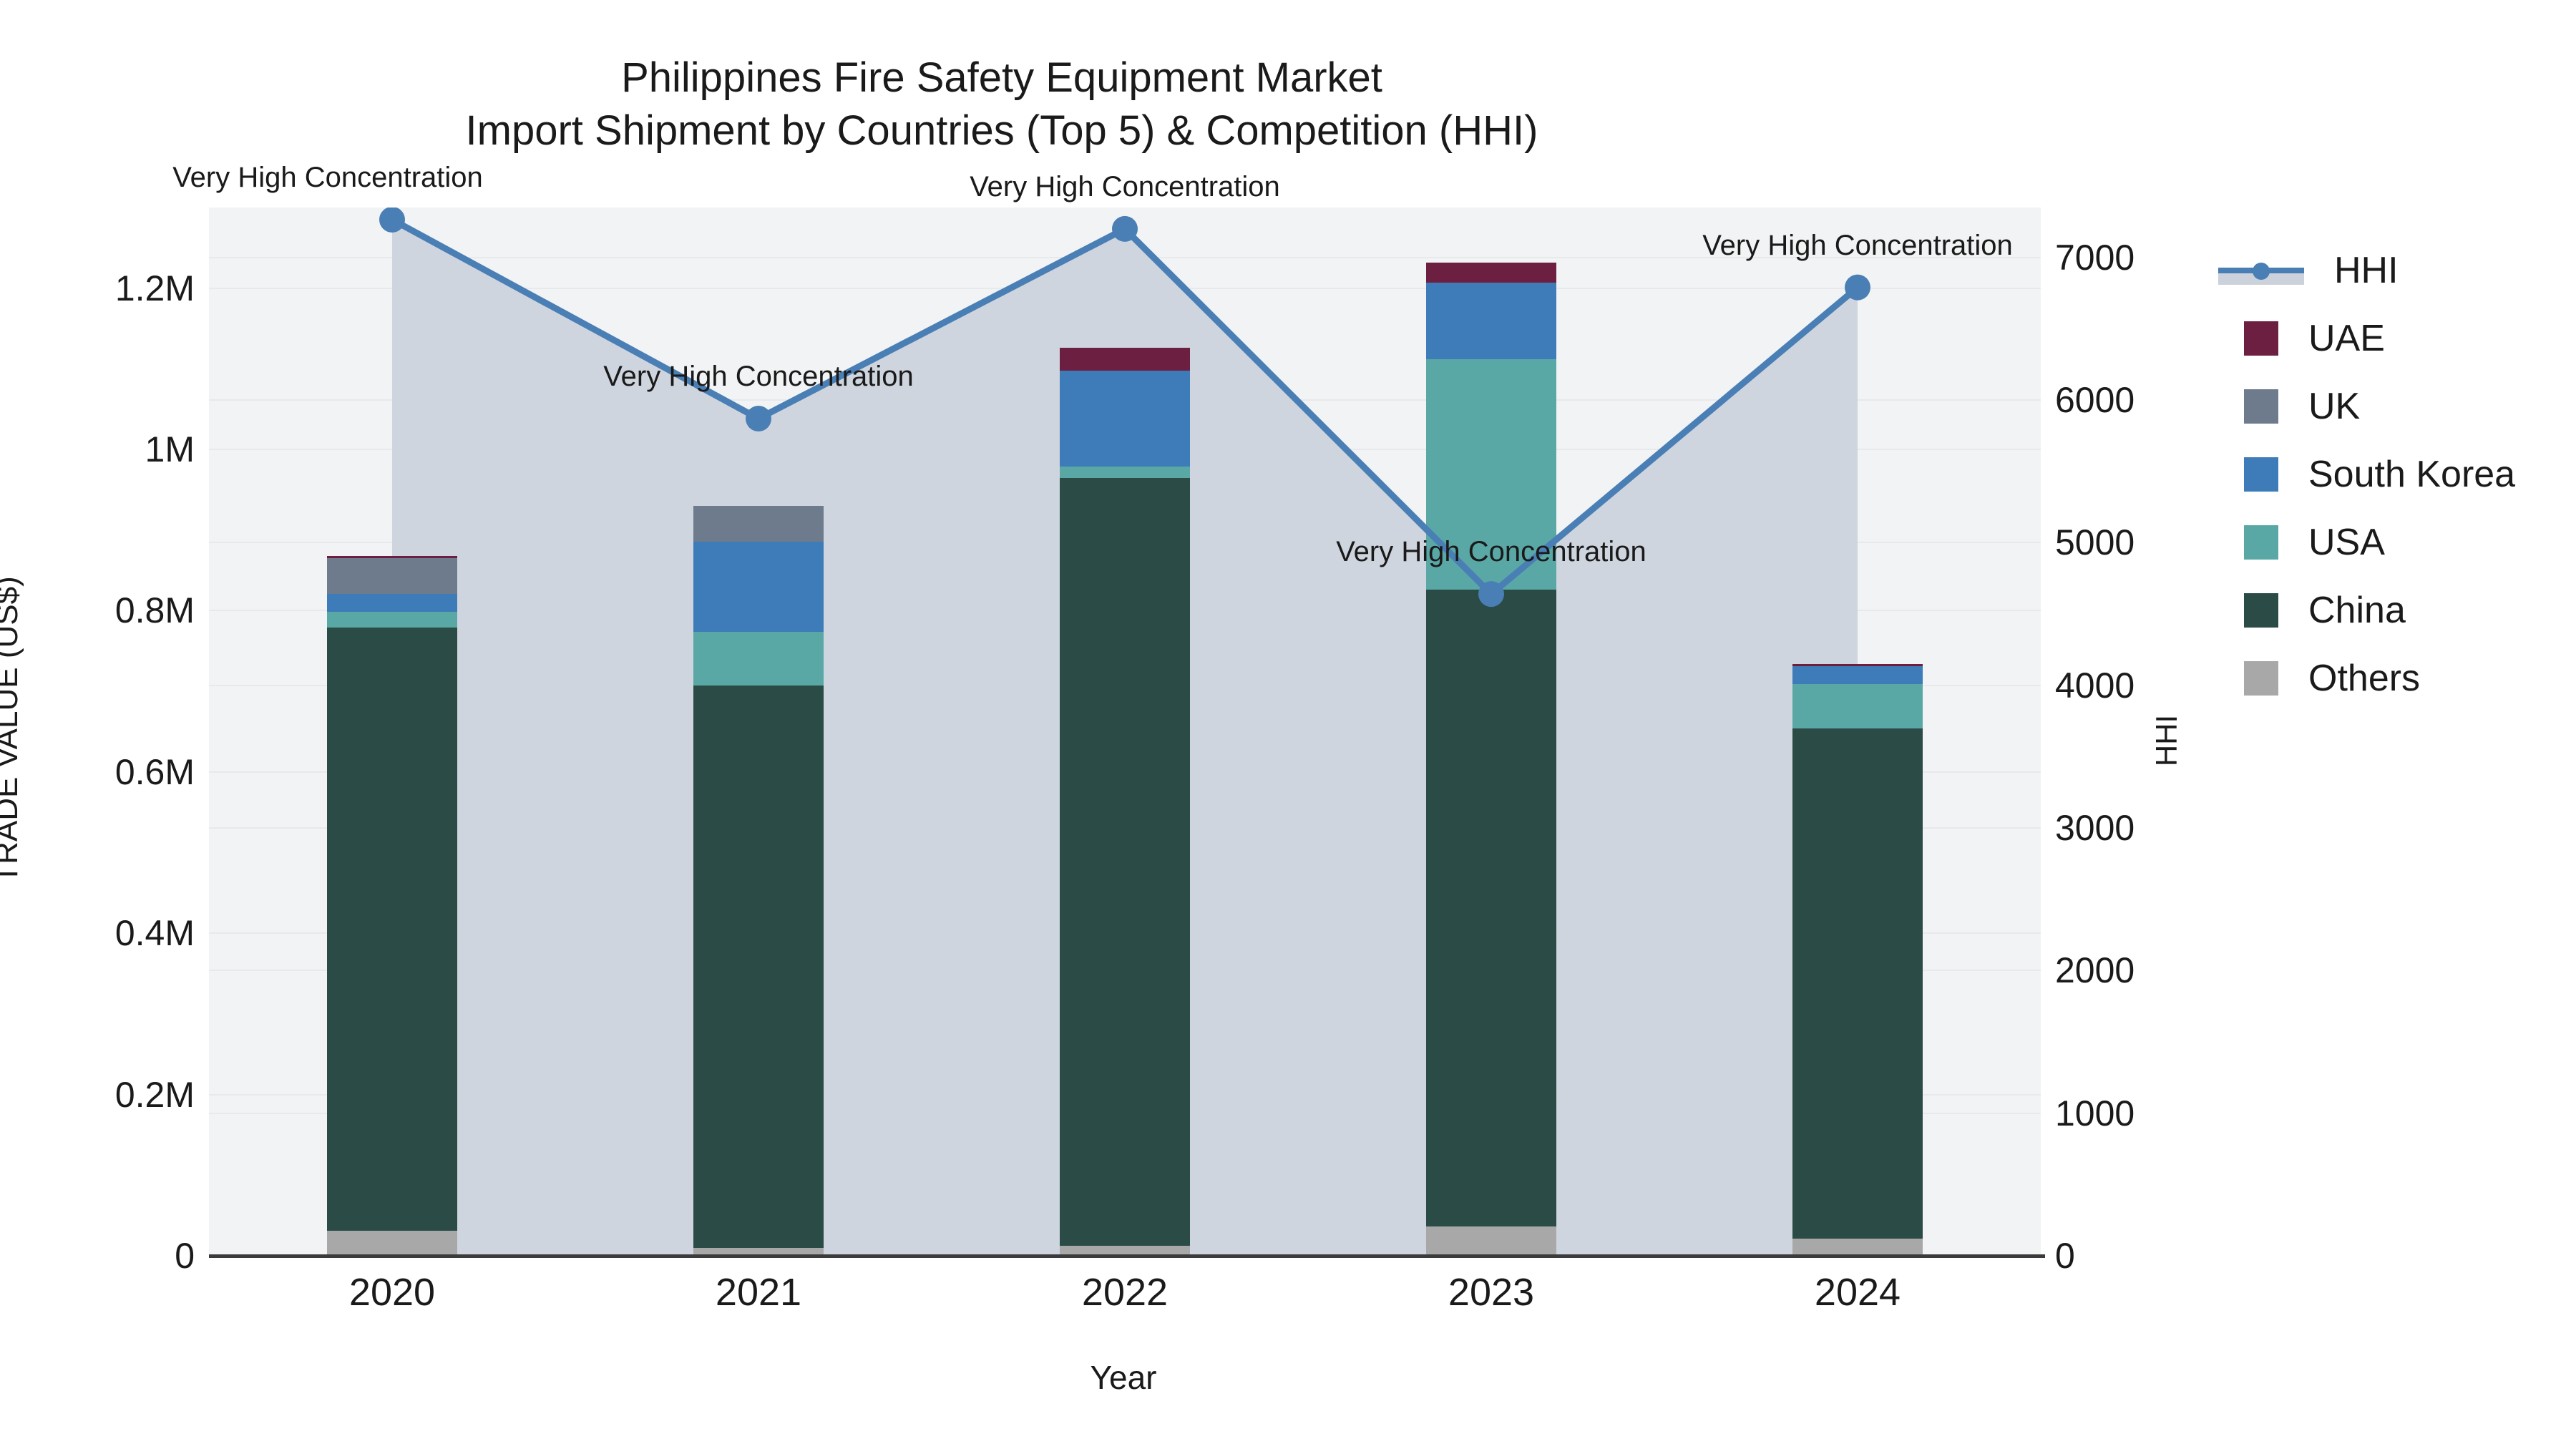 Image resolution: width=2576 pixels, height=1449 pixels. I want to click on y-axis-left-tick: 0.4M, so click(154, 933).